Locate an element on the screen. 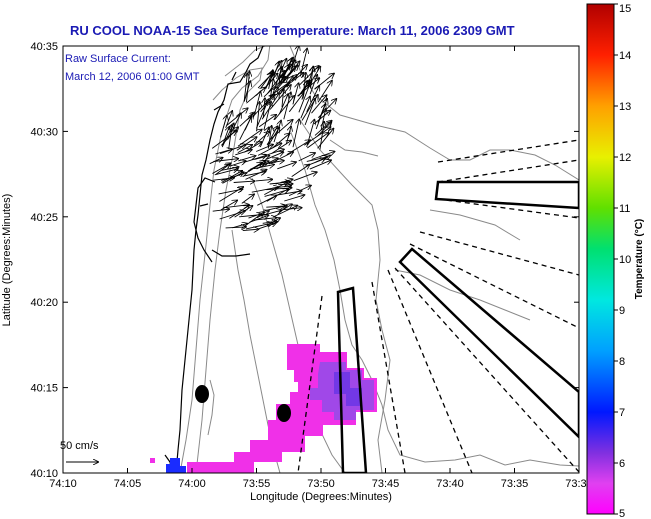 The width and height of the screenshot is (651, 519). surface-current-vectors is located at coordinates (273, 138).